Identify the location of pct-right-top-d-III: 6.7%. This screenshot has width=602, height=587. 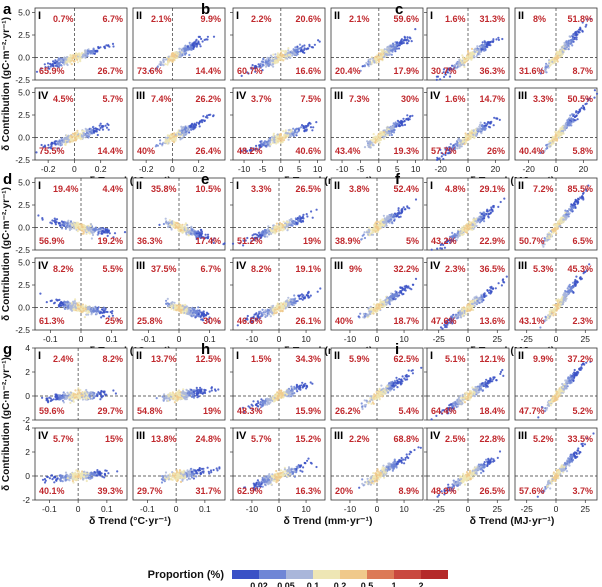
(210, 269).